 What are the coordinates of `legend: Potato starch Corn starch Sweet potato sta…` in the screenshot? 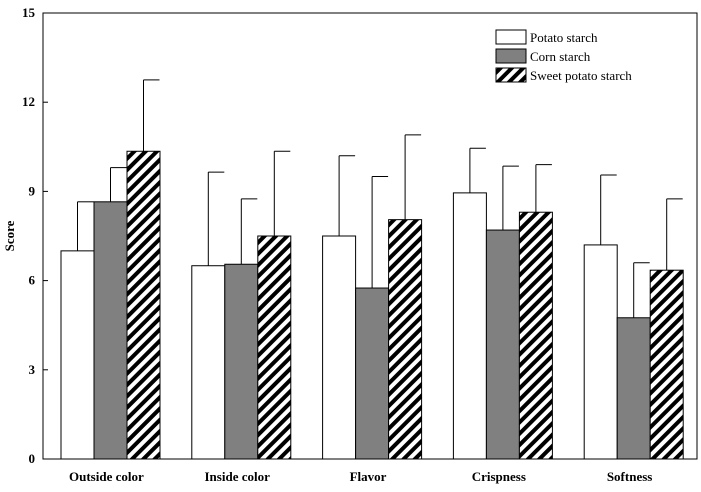 It's located at (563, 56).